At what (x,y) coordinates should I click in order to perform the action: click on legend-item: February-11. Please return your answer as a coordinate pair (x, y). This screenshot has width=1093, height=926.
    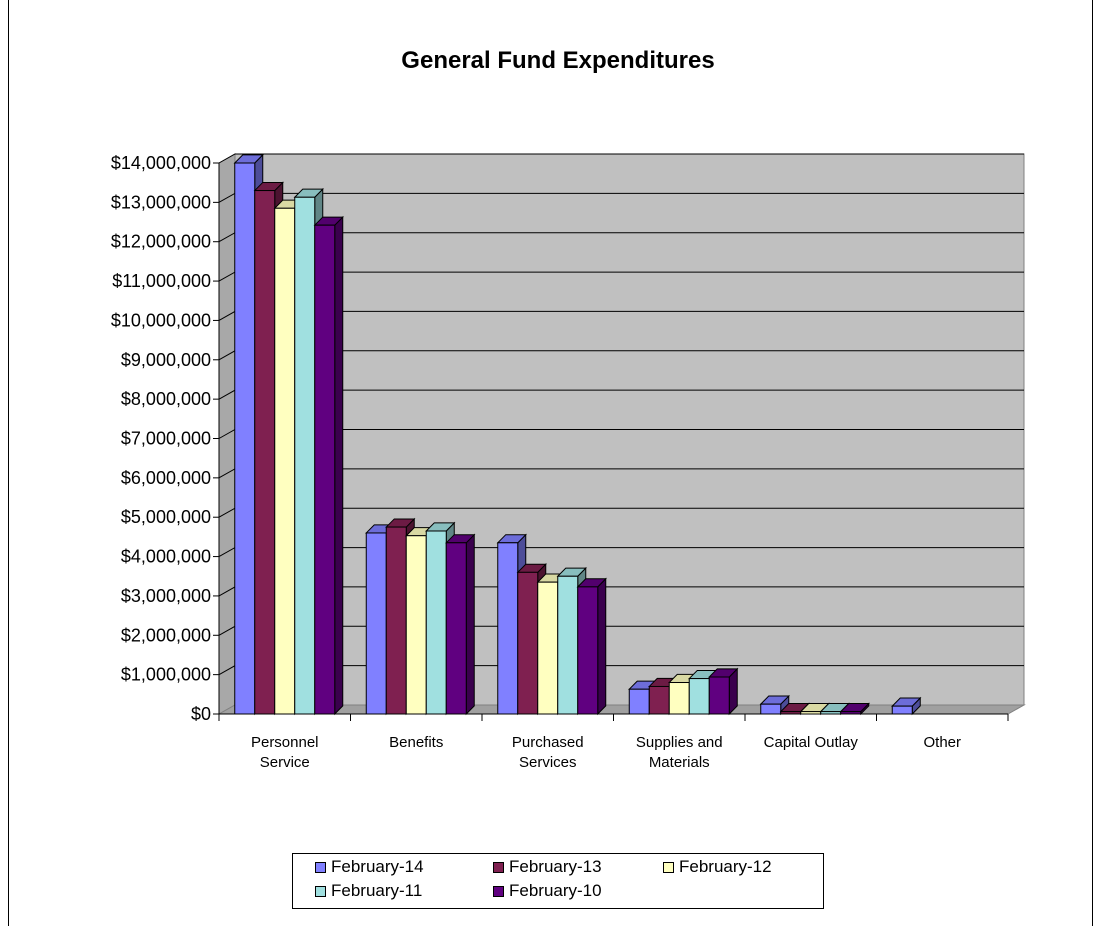
    Looking at the image, I should click on (368, 891).